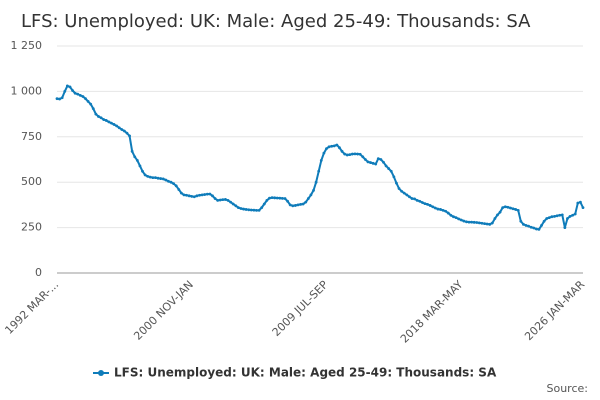 The height and width of the screenshot is (400, 600). Describe the element at coordinates (31, 181) in the screenshot. I see `y-tick-label: 500` at that location.